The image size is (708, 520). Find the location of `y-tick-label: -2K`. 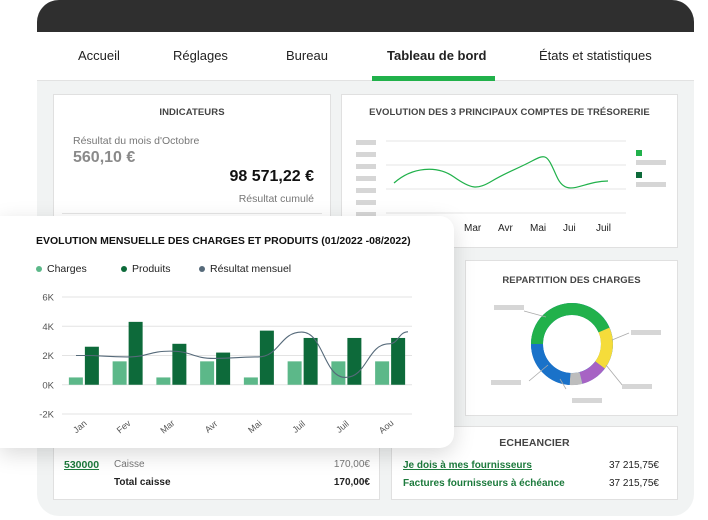

y-tick-label: -2K is located at coordinates (46, 415).